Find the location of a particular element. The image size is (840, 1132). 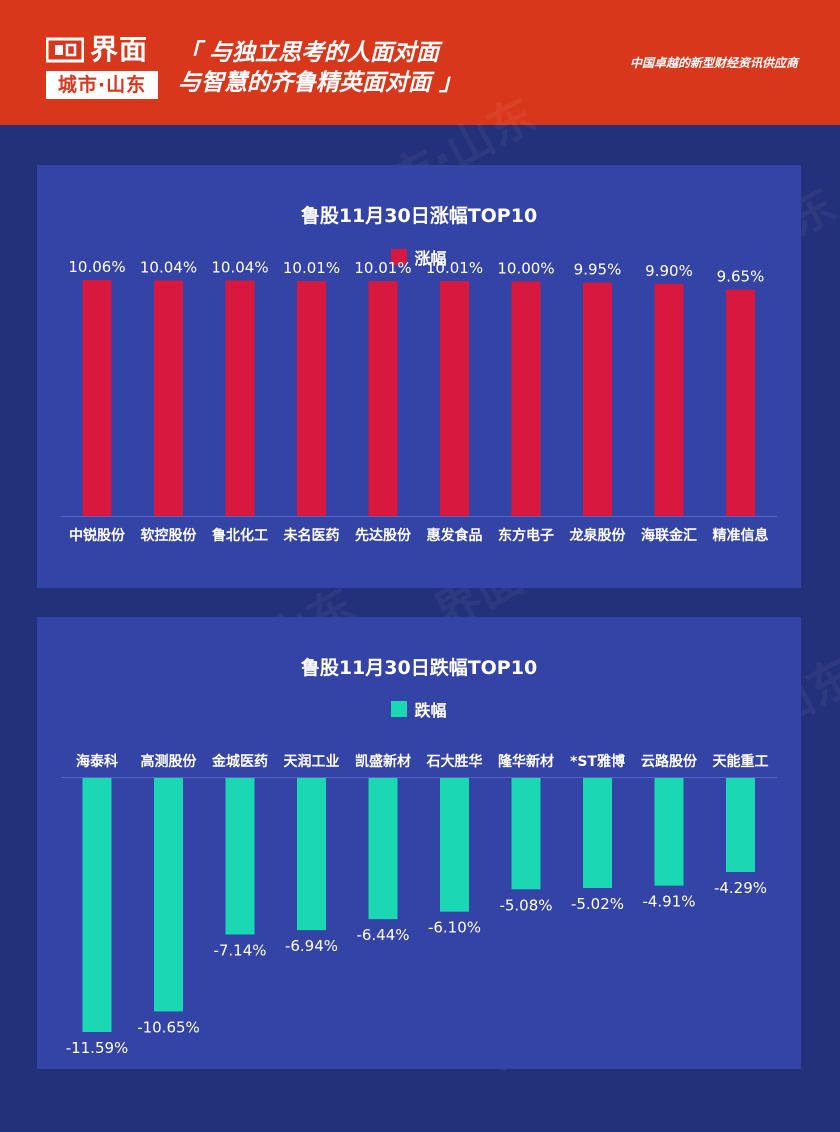

fall-value-label: -6.94% is located at coordinates (311, 946).